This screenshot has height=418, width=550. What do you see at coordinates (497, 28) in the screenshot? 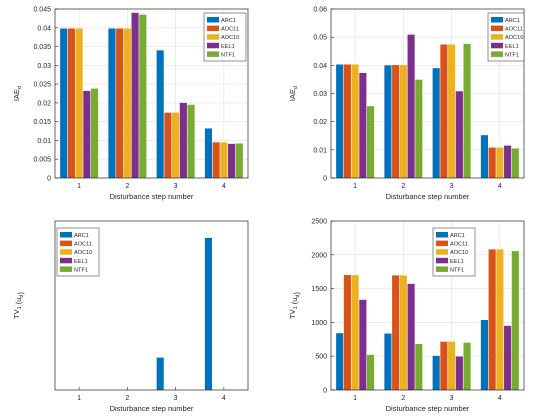
I see `legend-swatch-AOC11` at bounding box center [497, 28].